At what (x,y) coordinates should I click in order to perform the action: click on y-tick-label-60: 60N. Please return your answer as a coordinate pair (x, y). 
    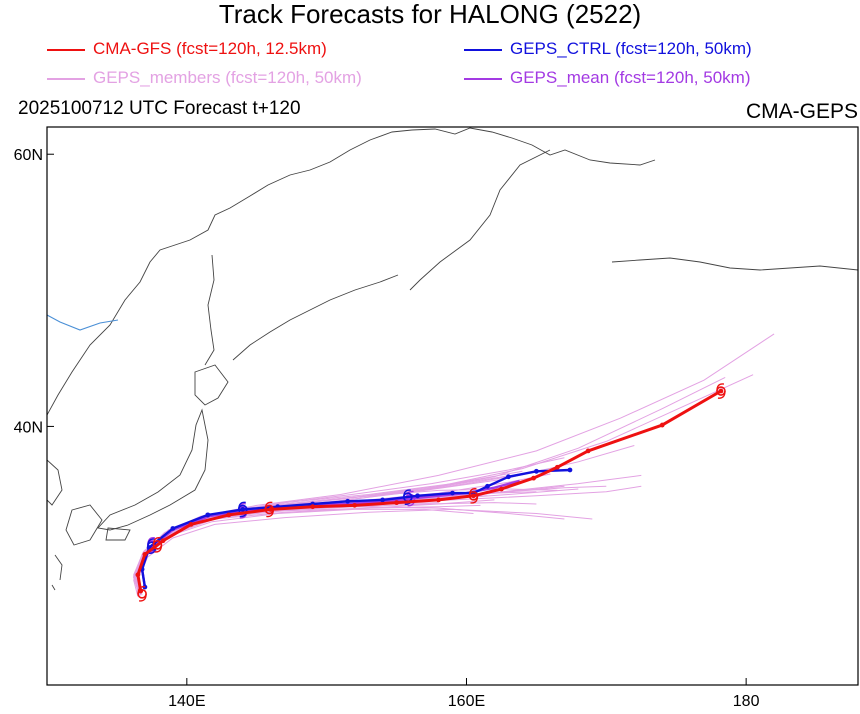
    Looking at the image, I should click on (28, 155).